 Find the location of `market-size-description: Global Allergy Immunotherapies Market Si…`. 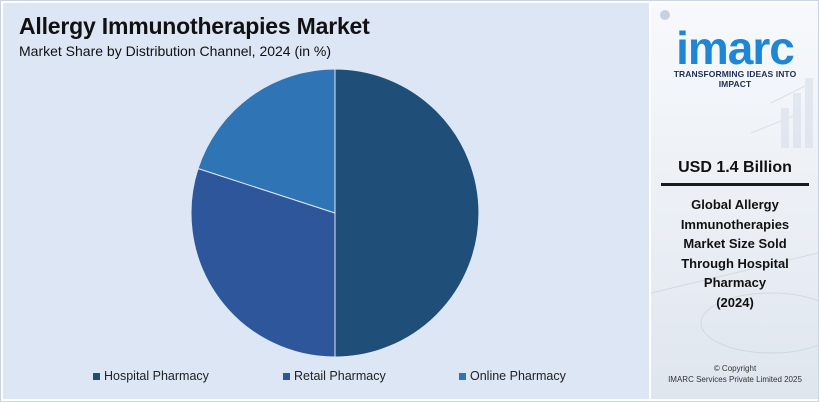

market-size-description: Global Allergy Immunotherapies Market Si… is located at coordinates (735, 253).